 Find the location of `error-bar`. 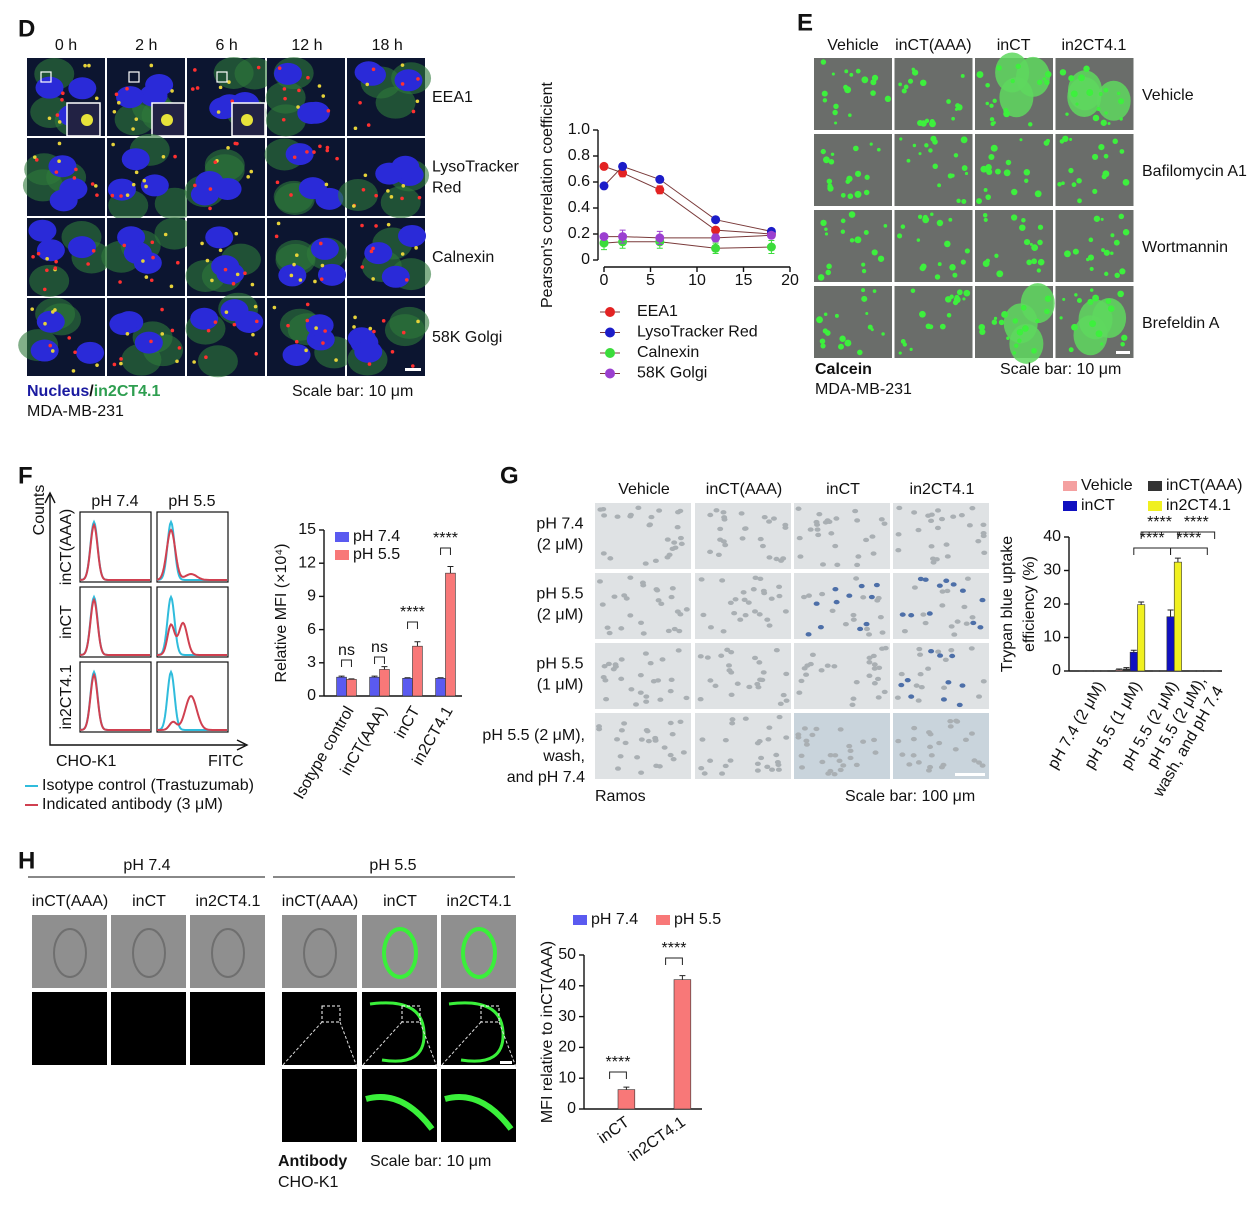

error-bar is located at coordinates (341, 676).